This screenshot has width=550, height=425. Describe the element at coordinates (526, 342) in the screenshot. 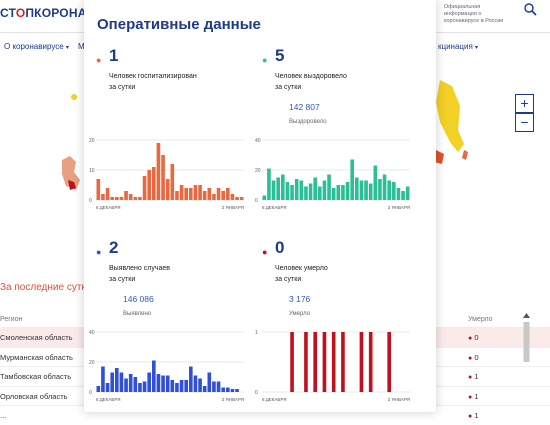

I see `scroll-thumb` at that location.